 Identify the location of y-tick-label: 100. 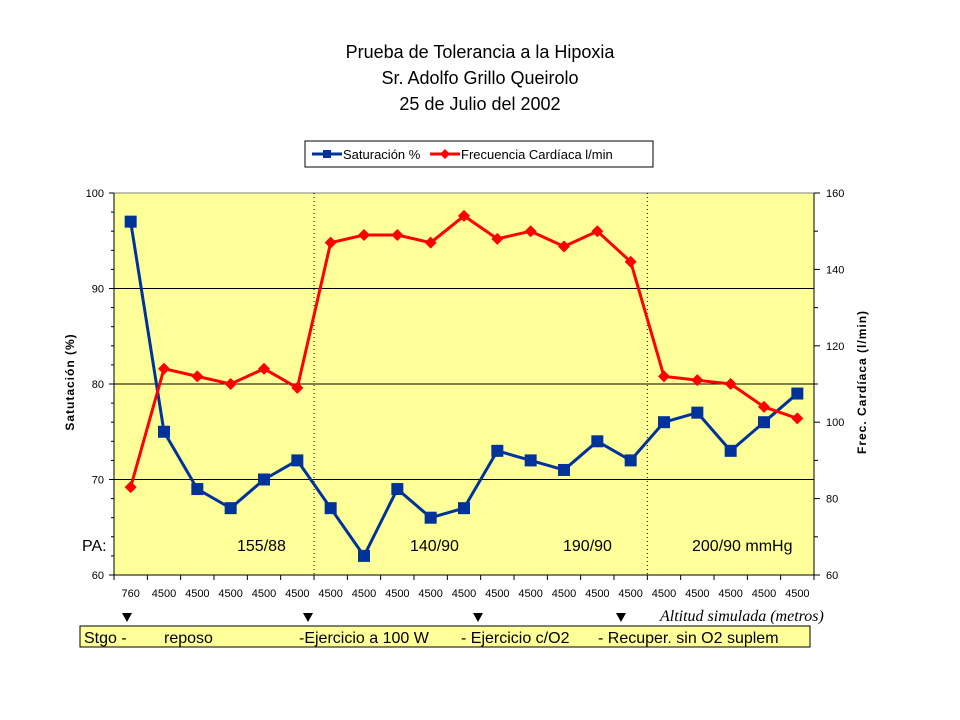
(95, 194).